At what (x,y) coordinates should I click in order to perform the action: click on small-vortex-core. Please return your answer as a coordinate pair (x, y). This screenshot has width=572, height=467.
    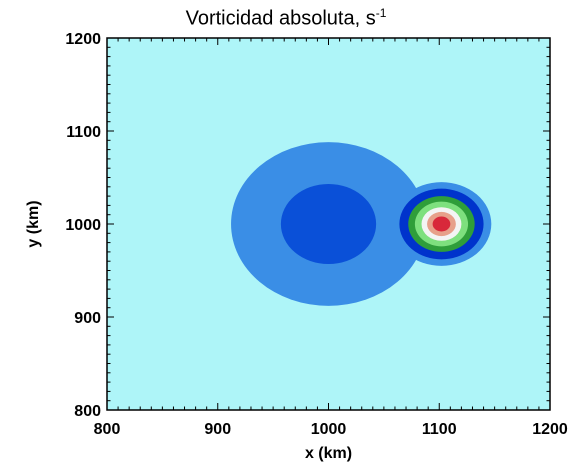
    Looking at the image, I should click on (441, 224).